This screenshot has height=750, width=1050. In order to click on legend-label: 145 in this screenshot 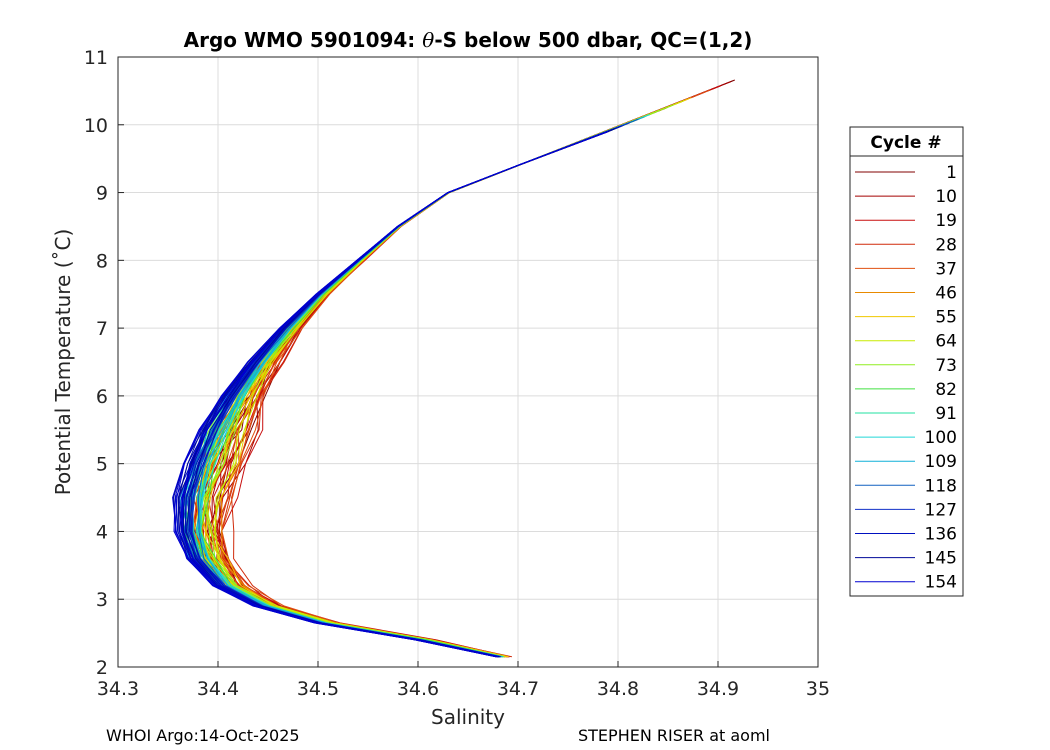, I will do `click(941, 559)`.